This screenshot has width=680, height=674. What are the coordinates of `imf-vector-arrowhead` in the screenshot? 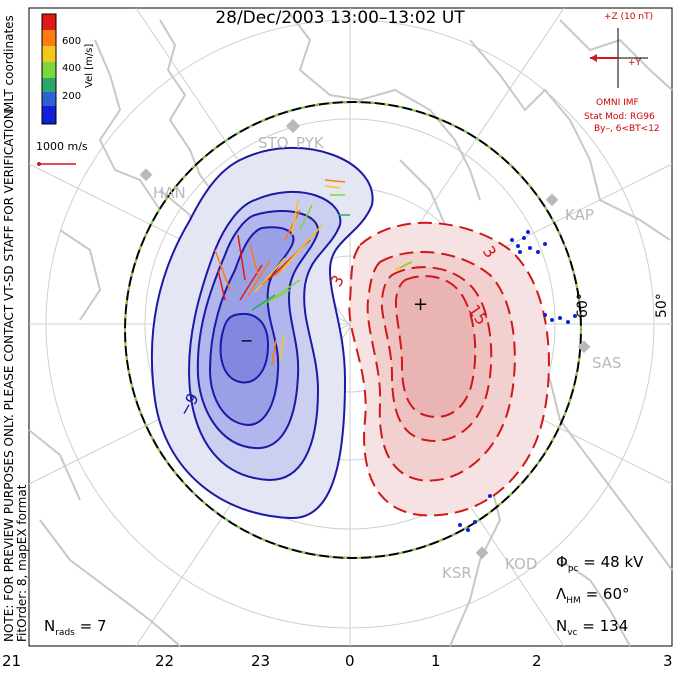 It's located at (593, 58).